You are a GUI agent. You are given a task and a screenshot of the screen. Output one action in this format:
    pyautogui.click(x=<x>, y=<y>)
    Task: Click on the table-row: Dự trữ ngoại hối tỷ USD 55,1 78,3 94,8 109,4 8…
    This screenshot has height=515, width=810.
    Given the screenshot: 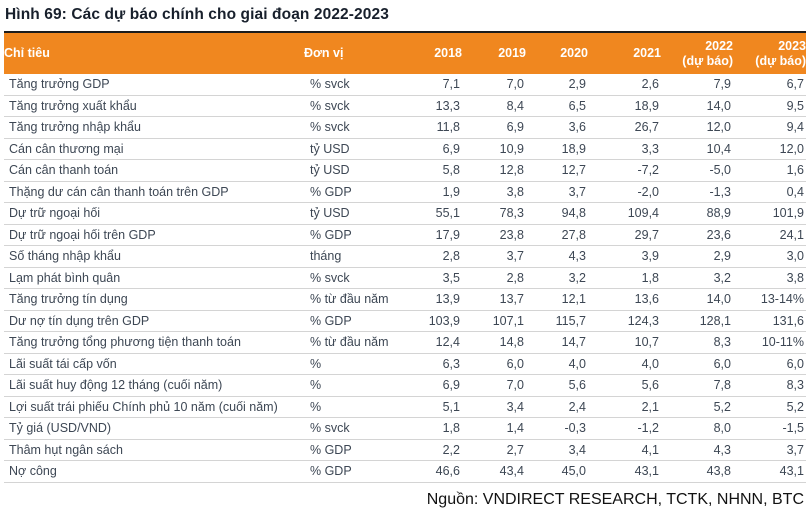 What is the action you would take?
    pyautogui.click(x=405, y=213)
    